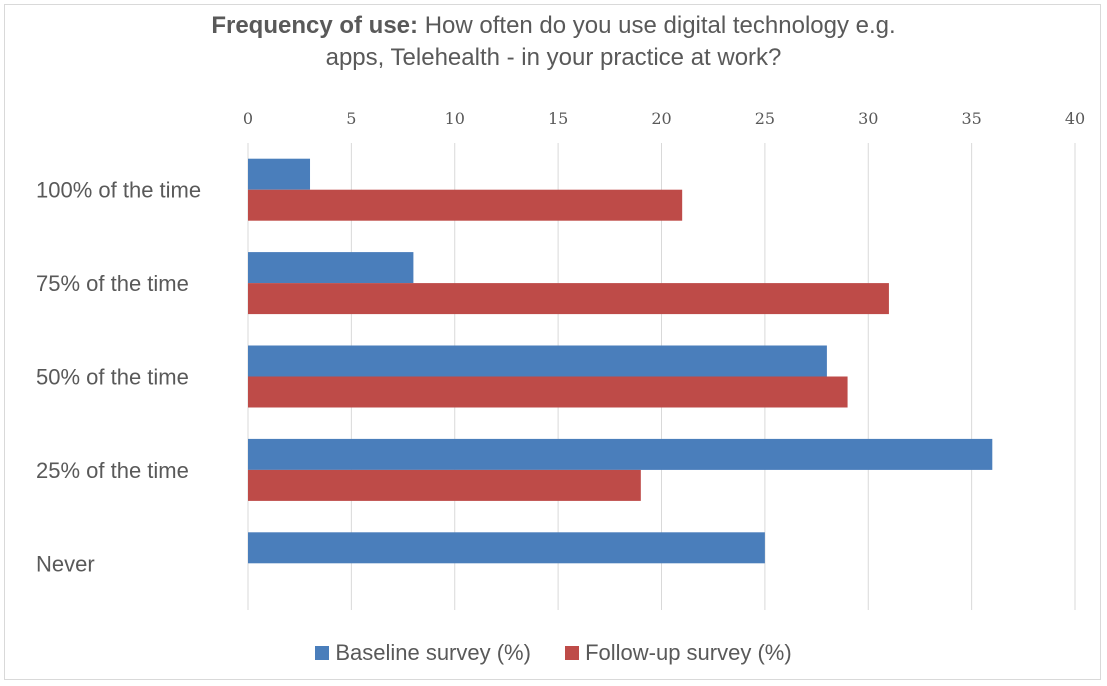 This screenshot has width=1107, height=686. What do you see at coordinates (65, 563) in the screenshot?
I see `category-label-4: Never` at bounding box center [65, 563].